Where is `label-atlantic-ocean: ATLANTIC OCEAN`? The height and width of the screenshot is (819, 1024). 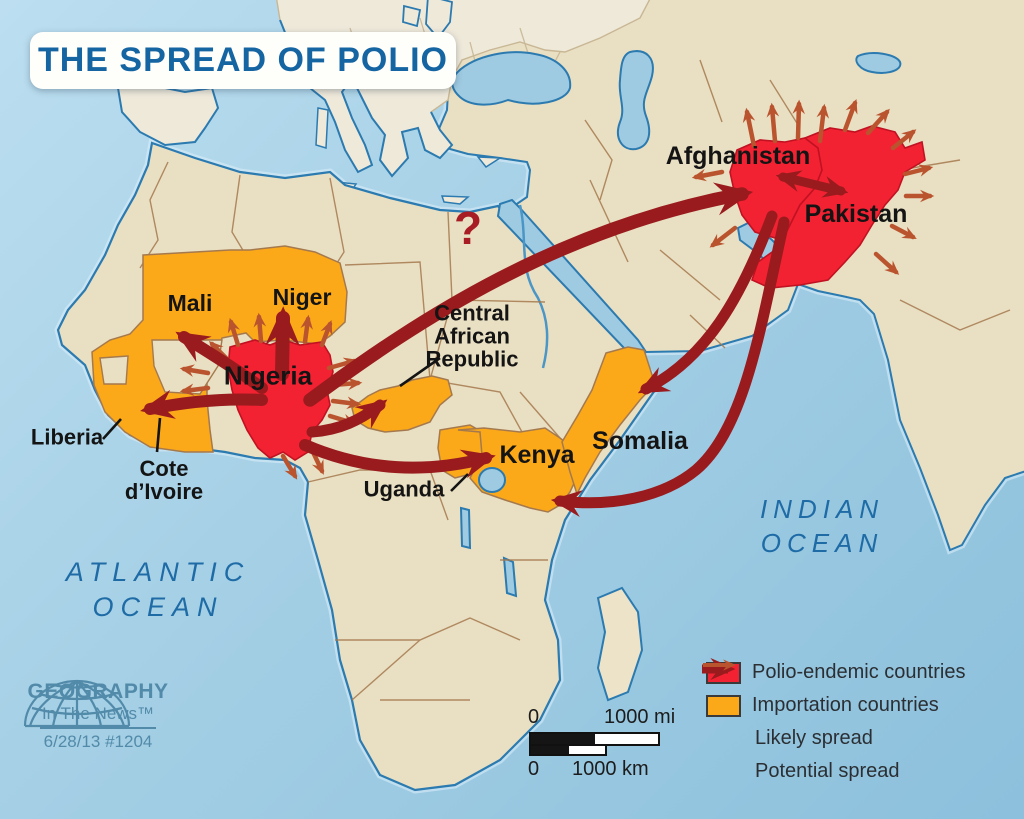 label-atlantic-ocean: ATLANTIC OCEAN is located at coordinates (158, 589).